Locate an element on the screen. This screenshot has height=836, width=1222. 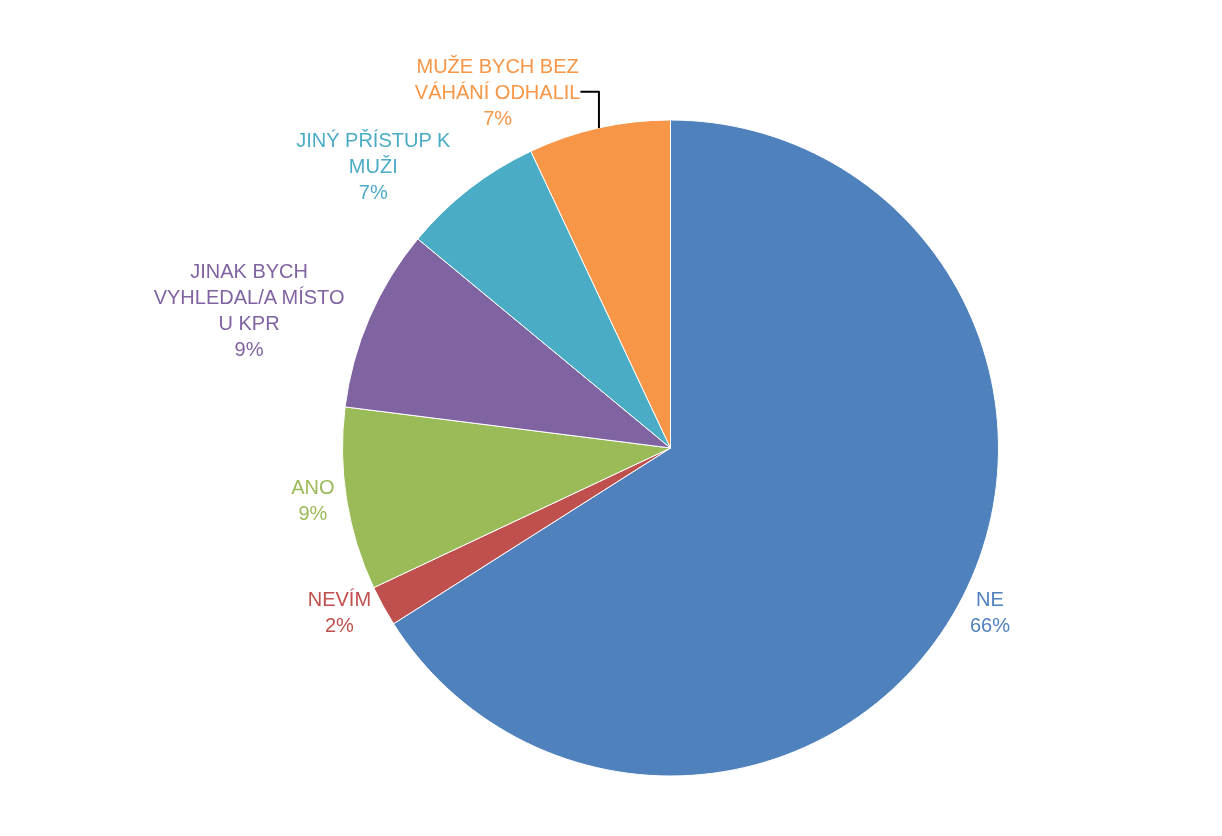
slice-label: NE is located at coordinates (990, 598).